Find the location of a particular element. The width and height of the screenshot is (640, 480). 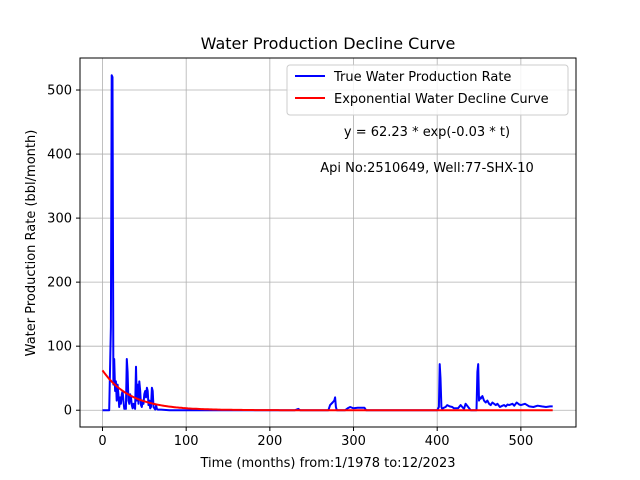

y-tick-label: 200 is located at coordinates (59, 283).